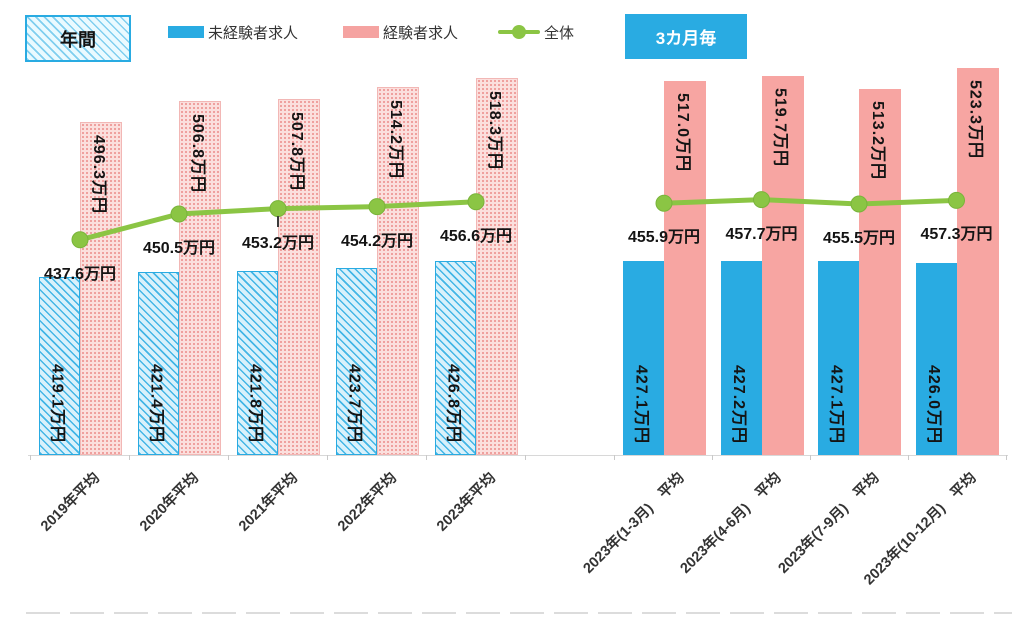 This screenshot has width=1024, height=620. What do you see at coordinates (98, 175) in the screenshot?
I see `bar-value-label: 496.3万円` at bounding box center [98, 175].